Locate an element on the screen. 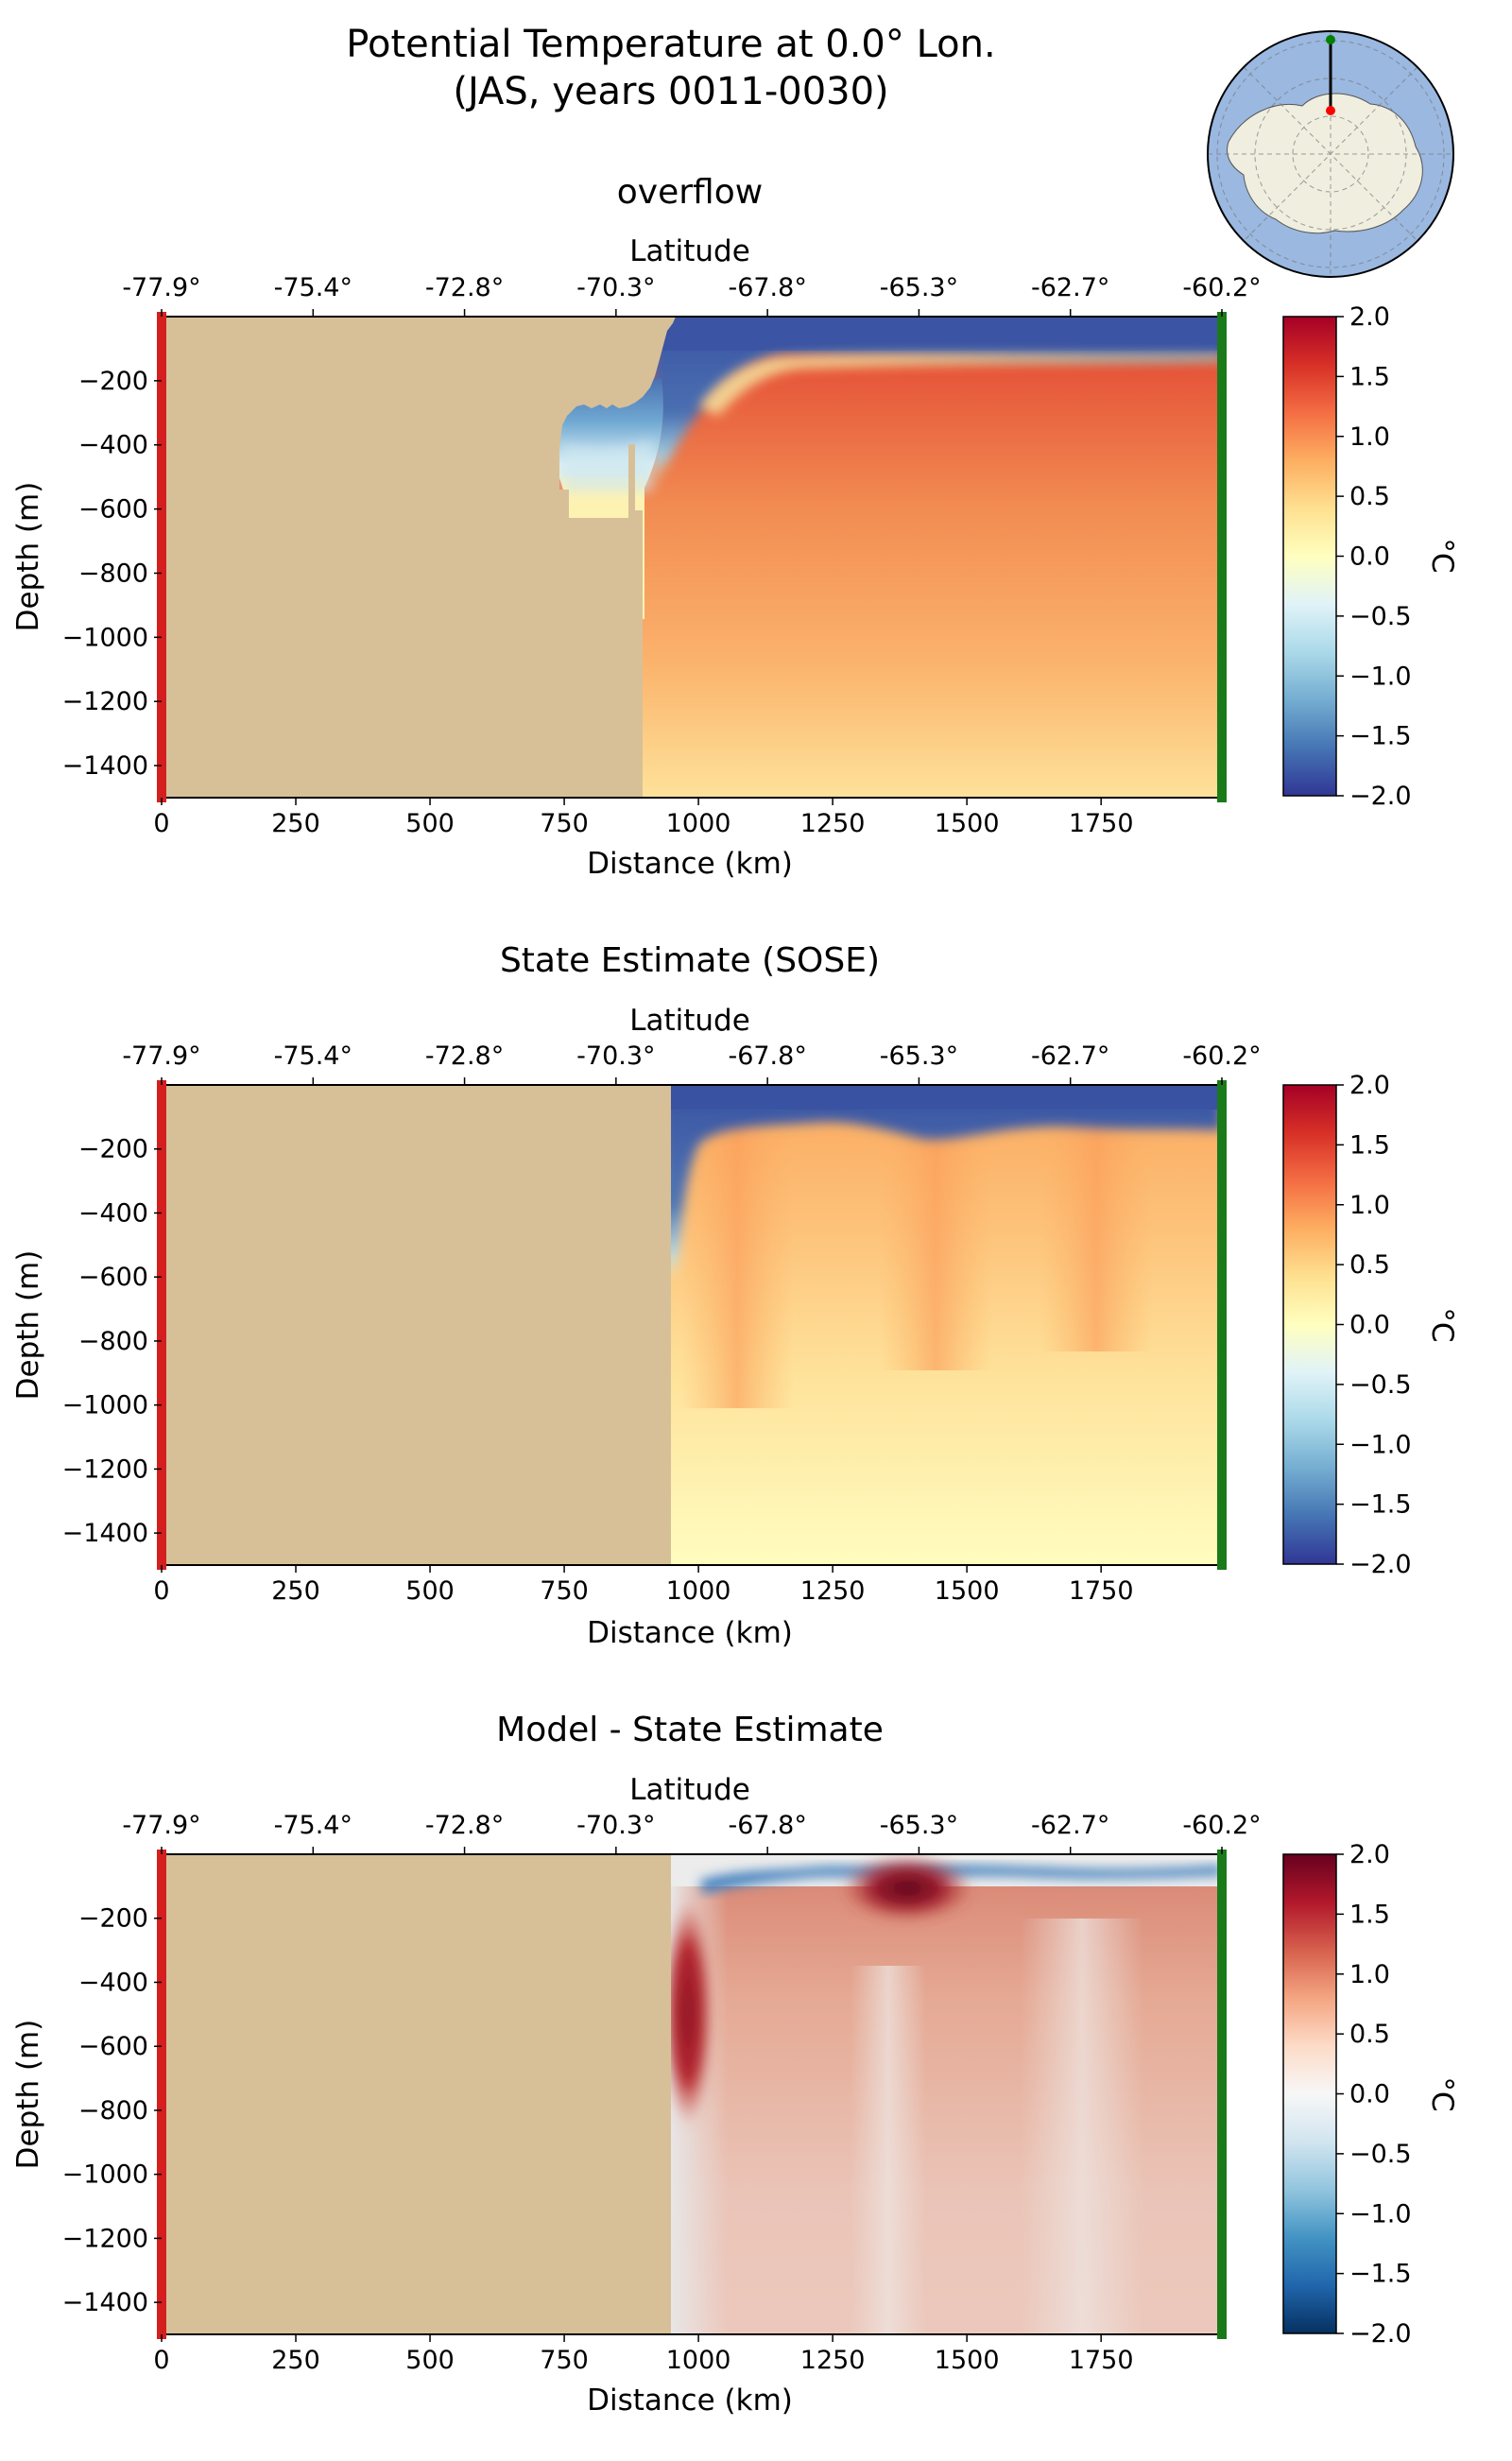 This screenshot has height=2461, width=1512. panel-title: Model - State Estimate is located at coordinates (690, 1730).